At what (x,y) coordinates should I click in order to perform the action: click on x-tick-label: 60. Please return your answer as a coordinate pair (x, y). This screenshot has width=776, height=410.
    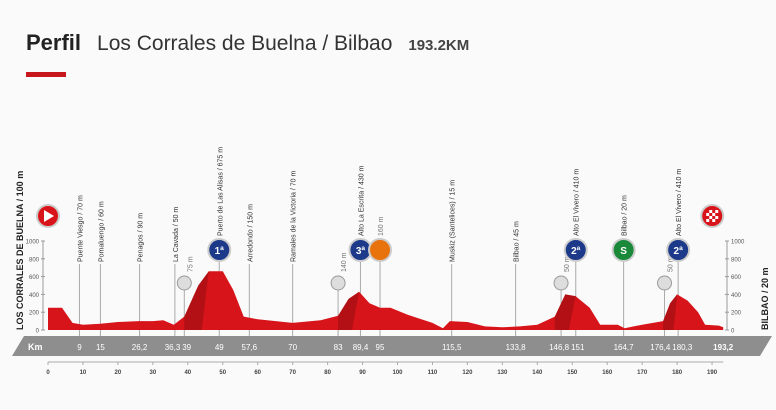
    Looking at the image, I should click on (257, 373).